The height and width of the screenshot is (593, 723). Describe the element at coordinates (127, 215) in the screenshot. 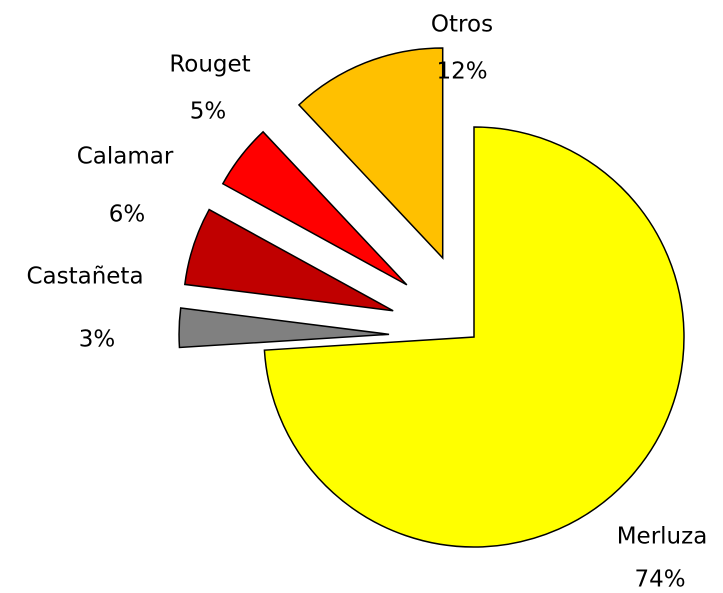

I see `value-label: 6%` at that location.